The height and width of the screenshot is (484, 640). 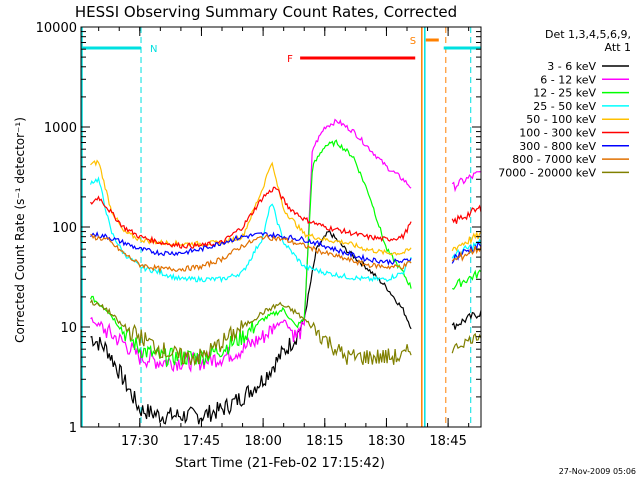 I want to click on legend-entry-label: 50 - 100 keV, so click(x=561, y=119).